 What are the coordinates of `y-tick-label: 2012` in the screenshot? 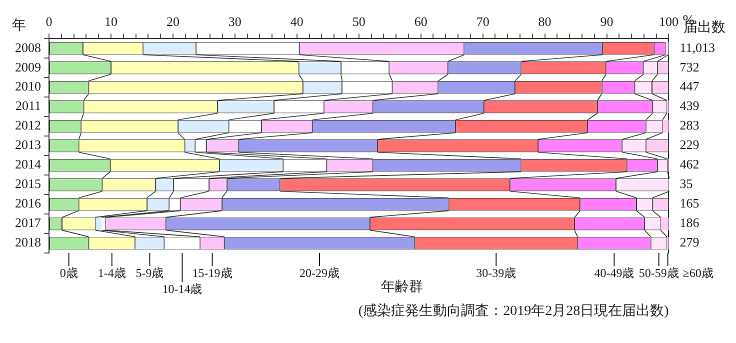 It's located at (28, 125).